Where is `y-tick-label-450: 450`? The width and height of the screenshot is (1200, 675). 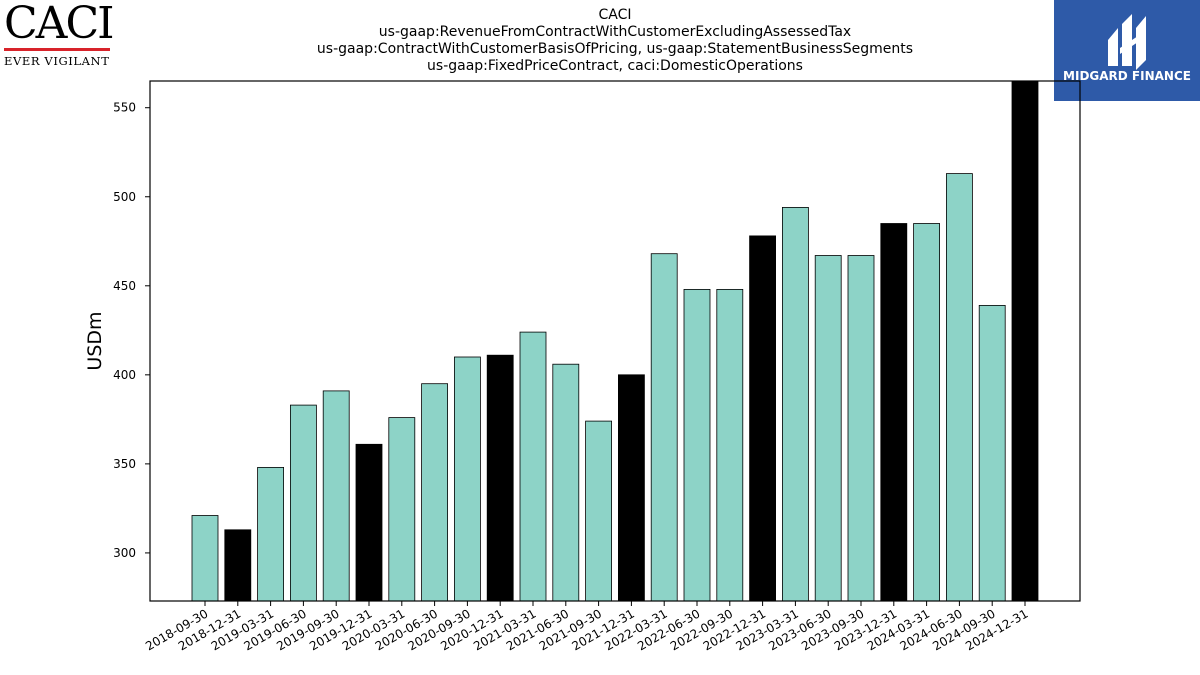 y-tick-label-450: 450 is located at coordinates (124, 286).